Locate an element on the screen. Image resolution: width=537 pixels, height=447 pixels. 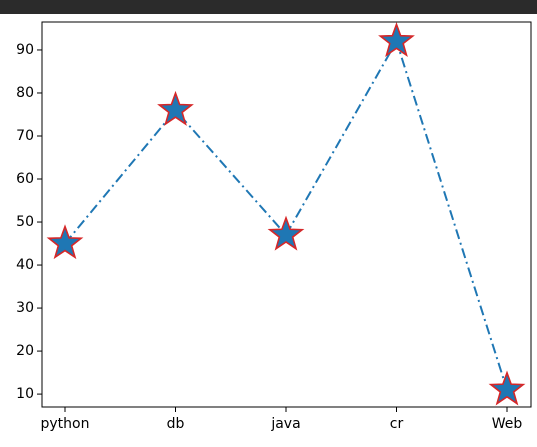
window-titlebar is located at coordinates (268, 7).